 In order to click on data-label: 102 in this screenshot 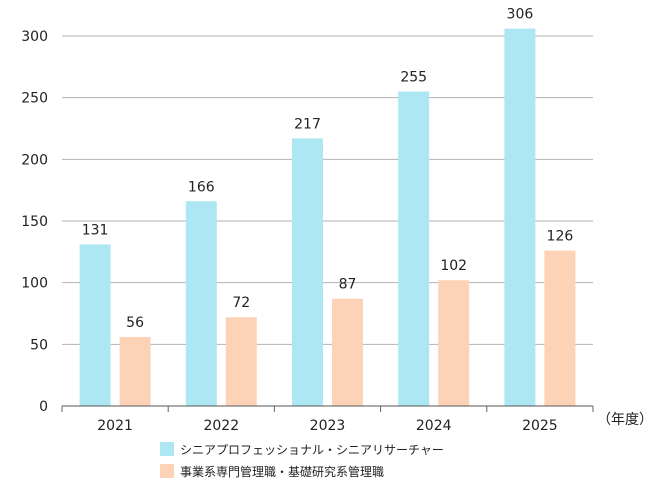, I will do `click(453, 266)`.